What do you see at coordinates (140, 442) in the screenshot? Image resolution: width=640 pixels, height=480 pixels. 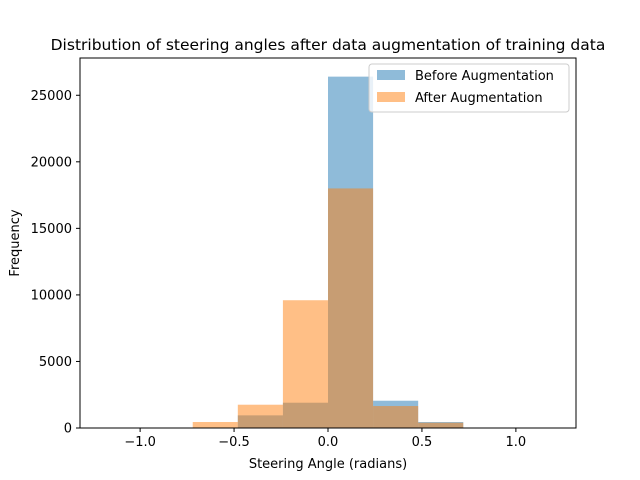 I see `x-tick-label: −1.0` at bounding box center [140, 442].